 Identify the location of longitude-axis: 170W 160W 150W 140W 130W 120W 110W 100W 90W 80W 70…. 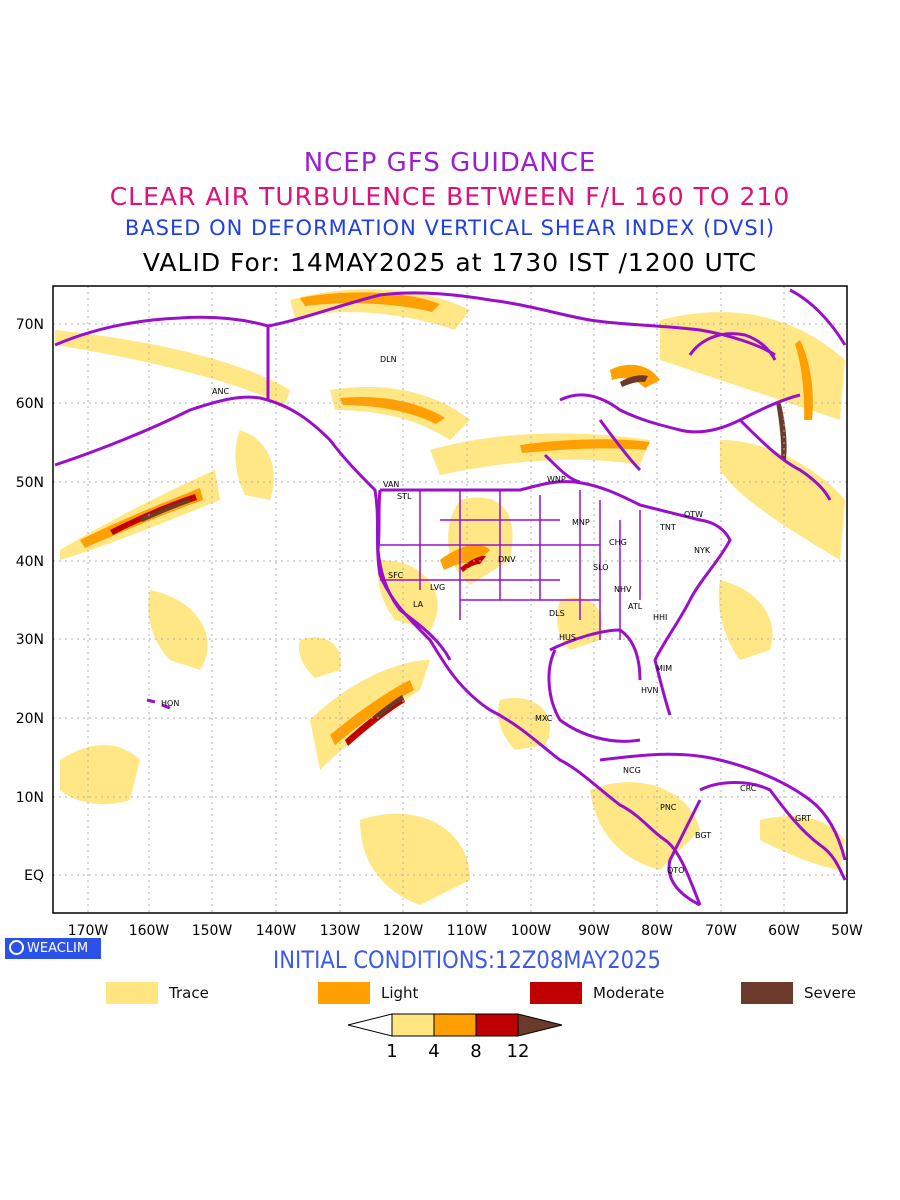
(465, 931).